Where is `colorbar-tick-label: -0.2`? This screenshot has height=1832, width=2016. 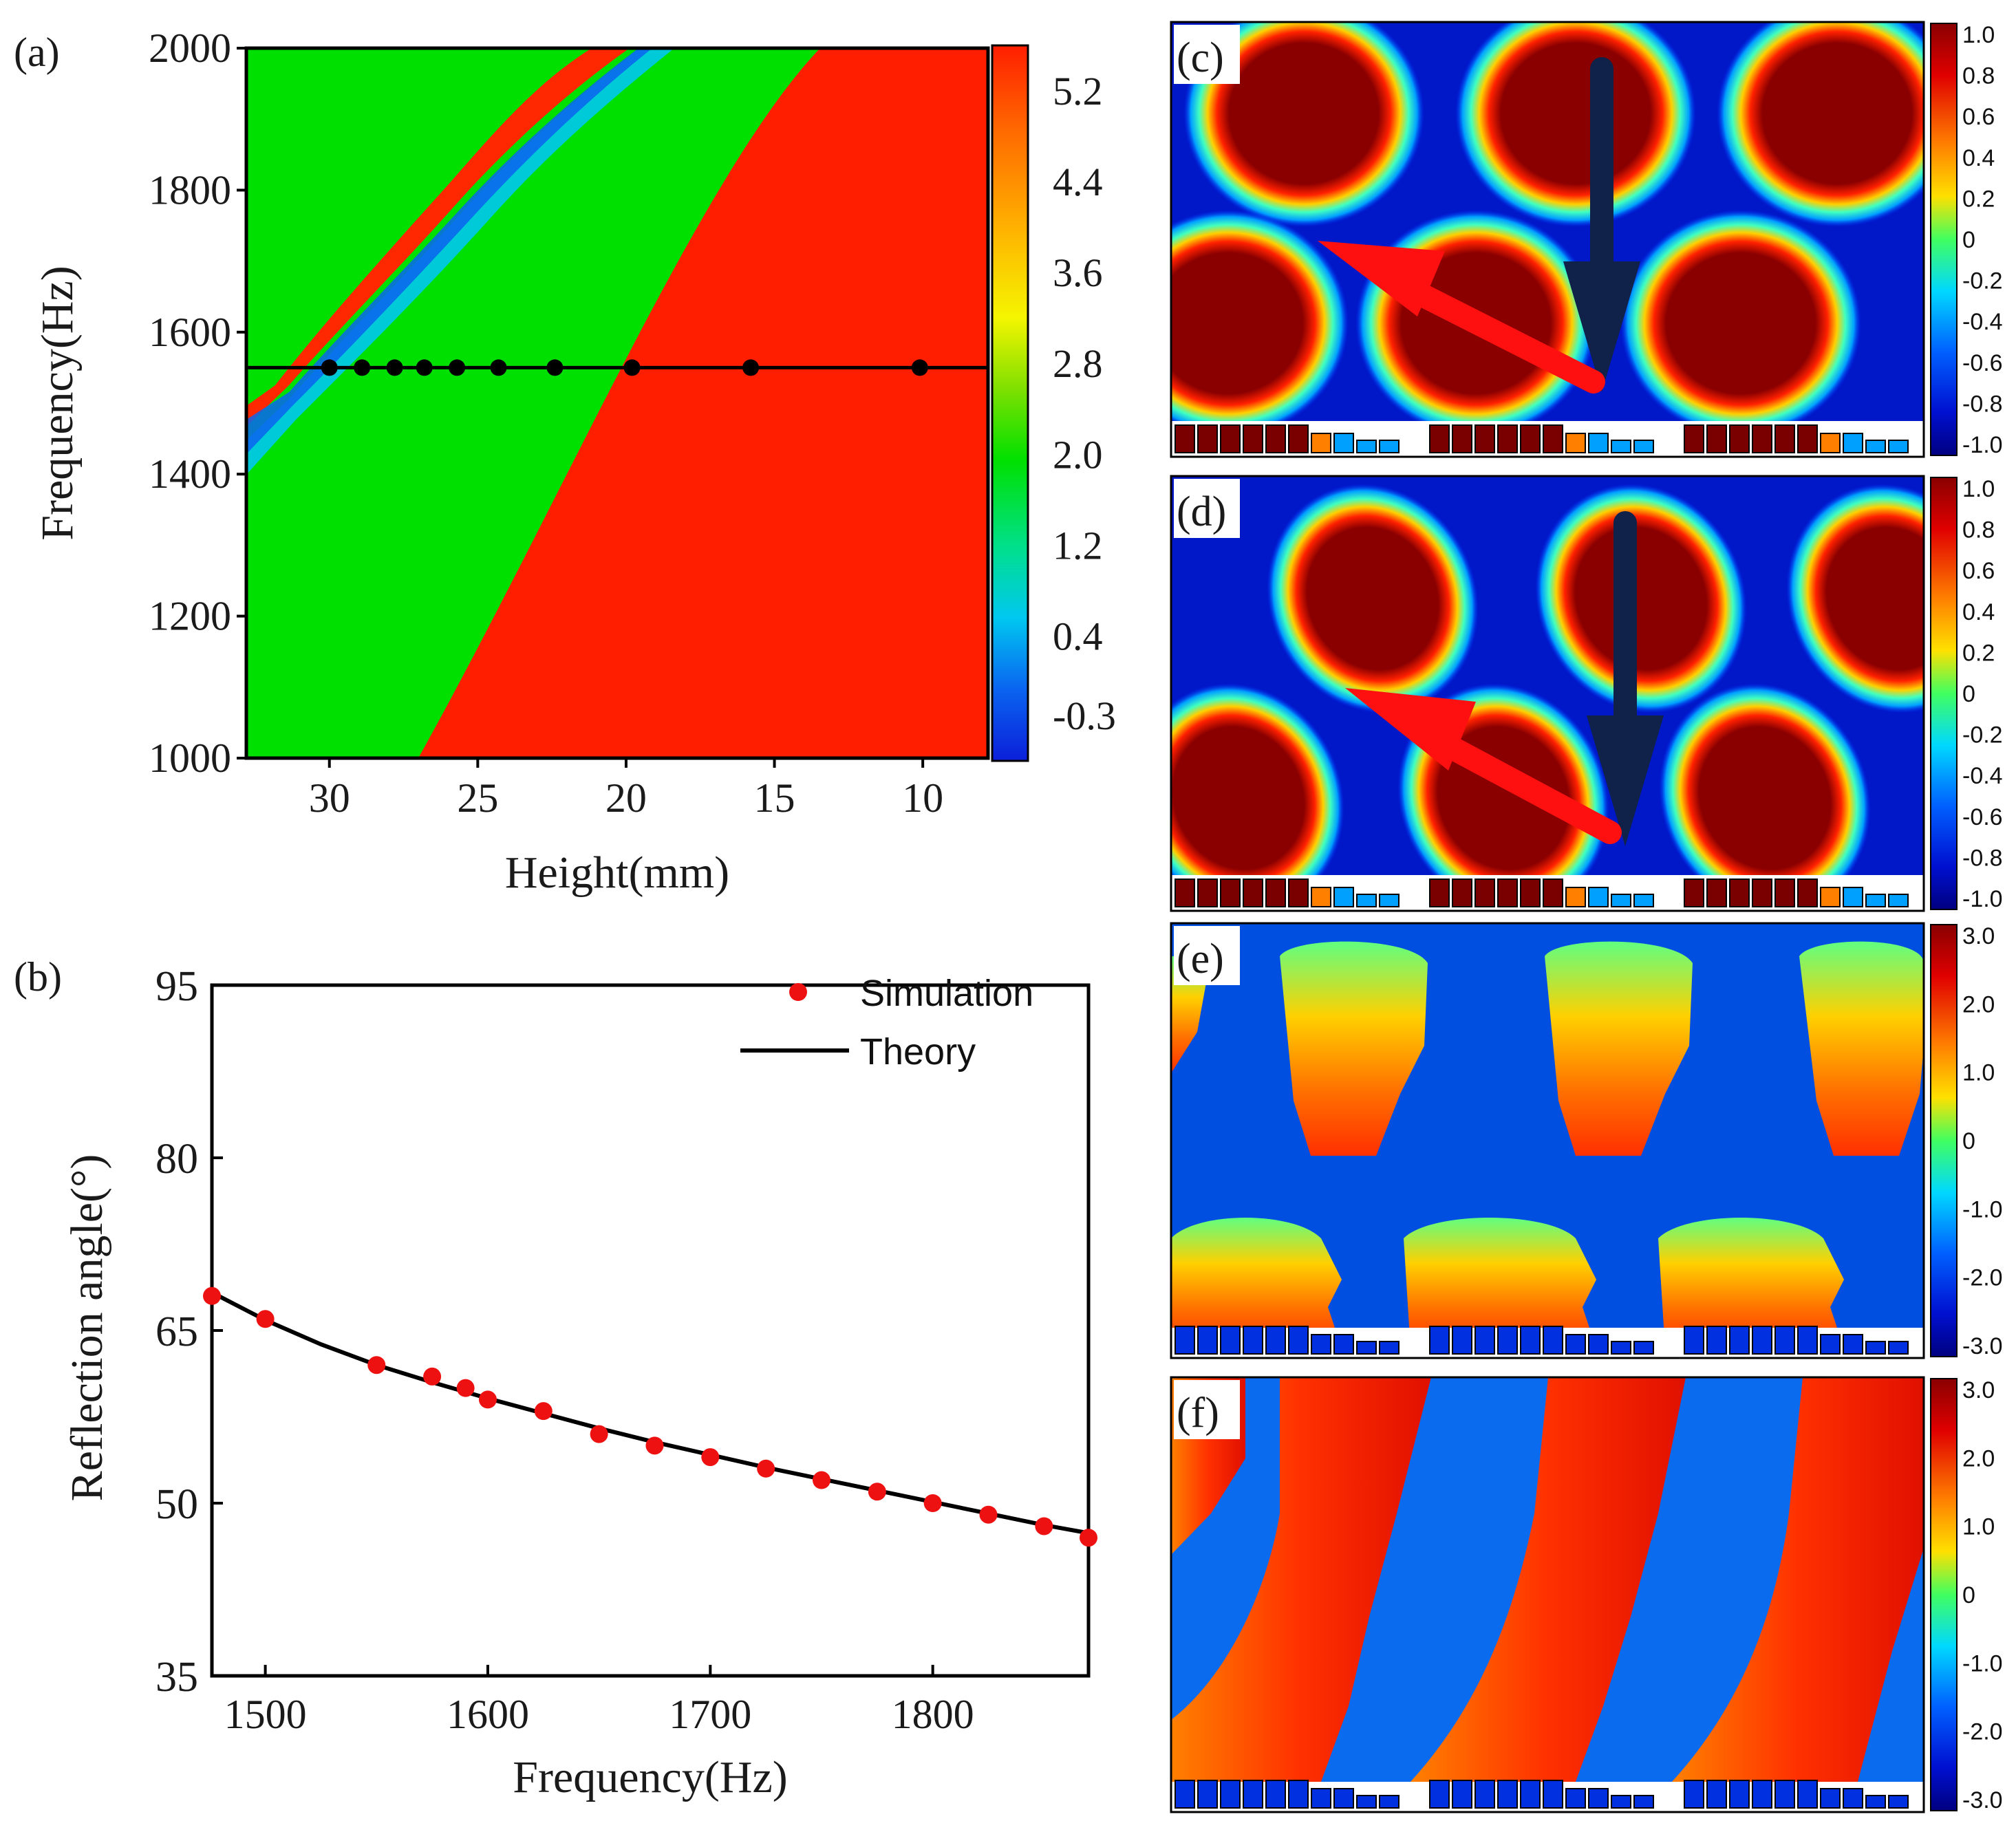 colorbar-tick-label: -0.2 is located at coordinates (1982, 281).